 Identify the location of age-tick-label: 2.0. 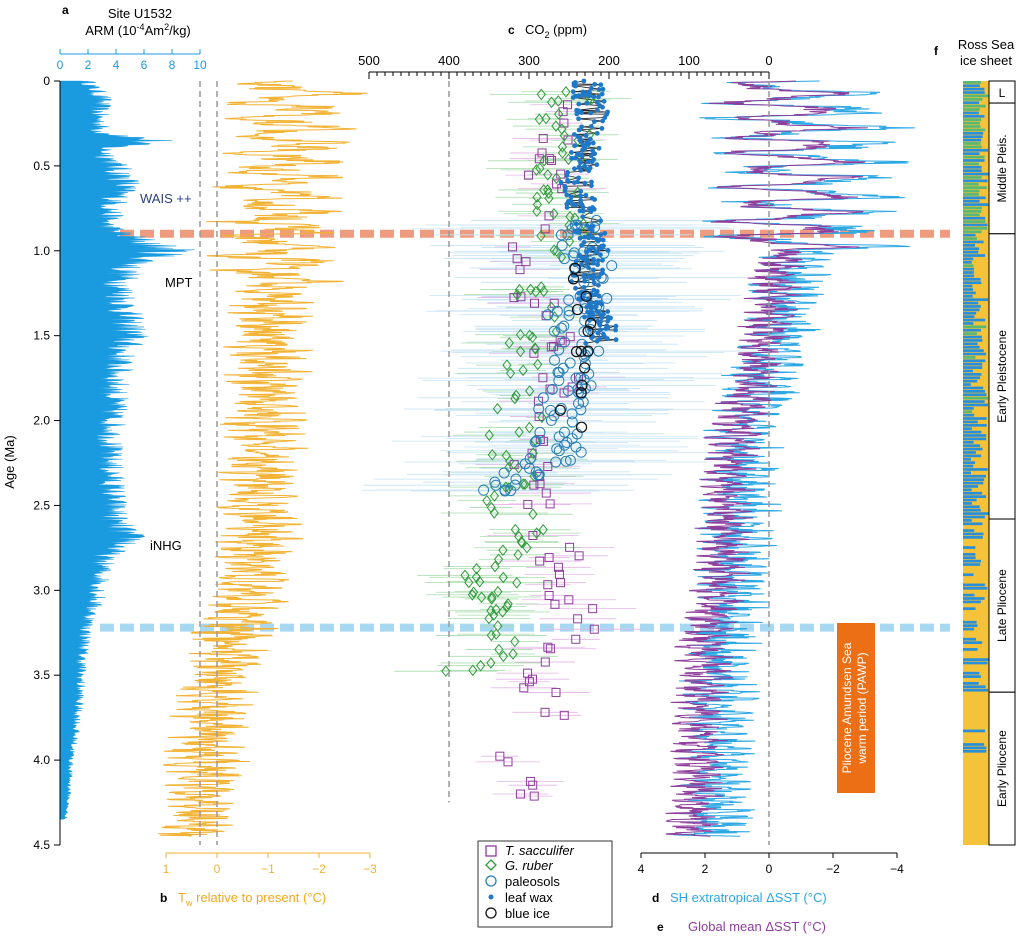
(41, 421).